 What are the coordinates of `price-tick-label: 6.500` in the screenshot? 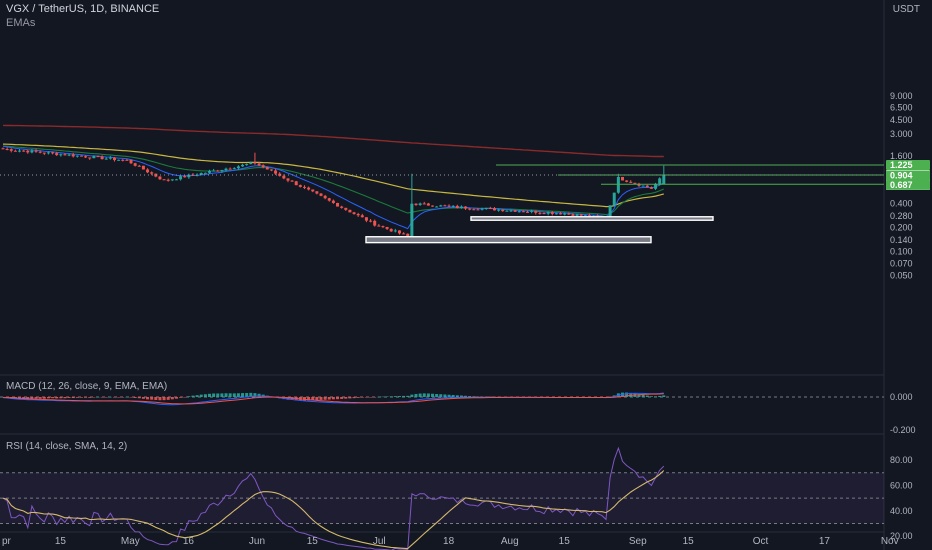 It's located at (901, 107).